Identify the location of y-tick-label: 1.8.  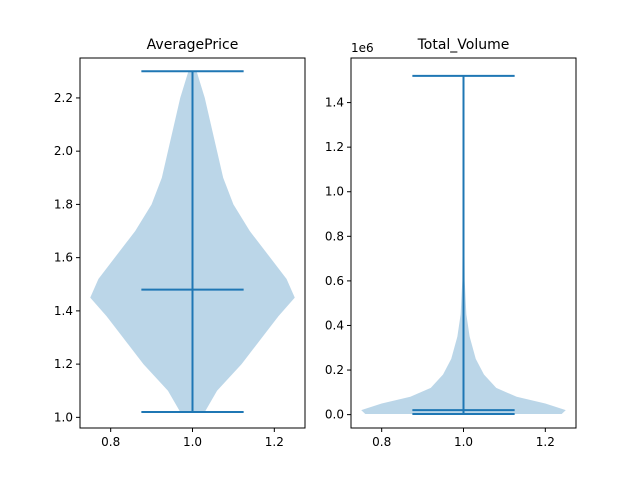
(63, 204).